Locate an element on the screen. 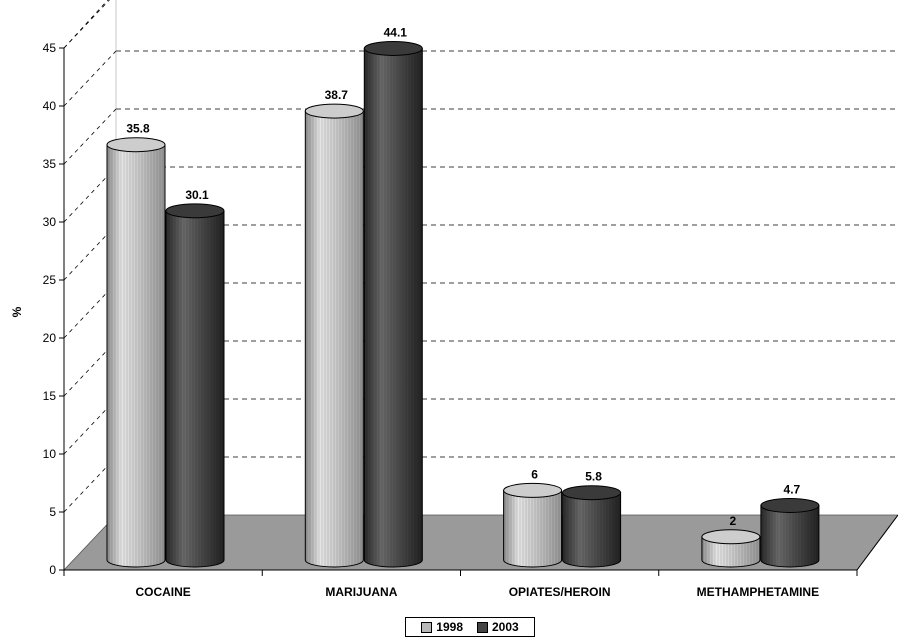 This screenshot has width=898, height=639. y-tick-label: 20 is located at coordinates (50, 338).